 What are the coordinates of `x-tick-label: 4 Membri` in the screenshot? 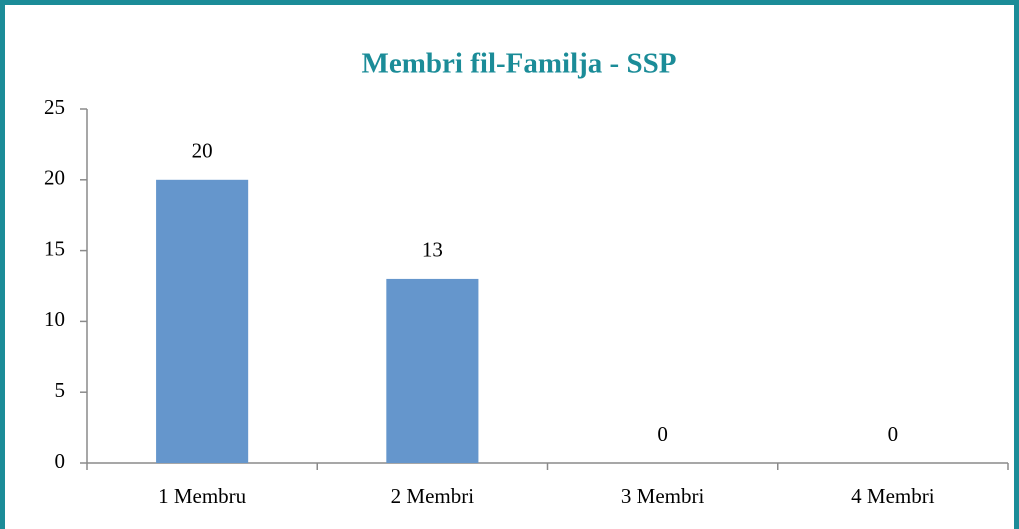 It's located at (893, 496).